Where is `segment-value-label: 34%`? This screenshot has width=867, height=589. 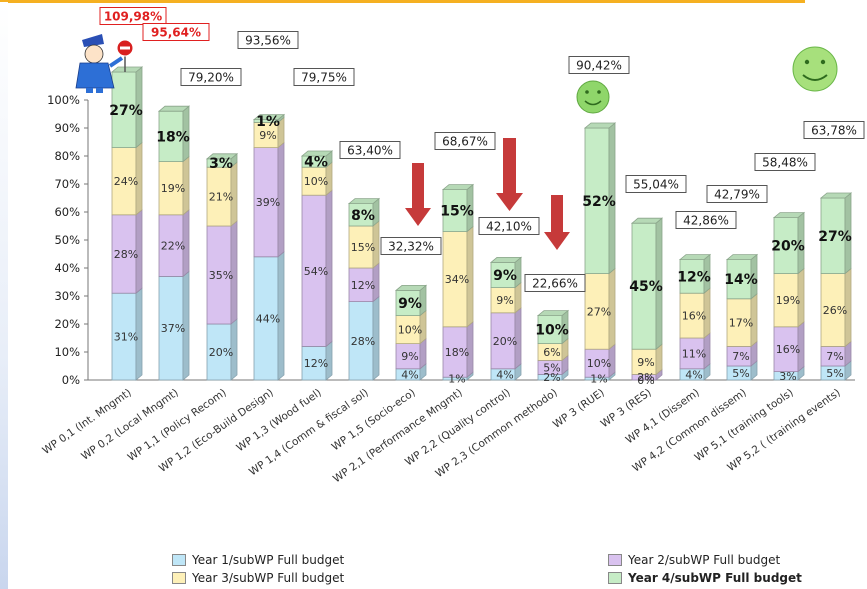 segment-value-label: 34% is located at coordinates (457, 279).